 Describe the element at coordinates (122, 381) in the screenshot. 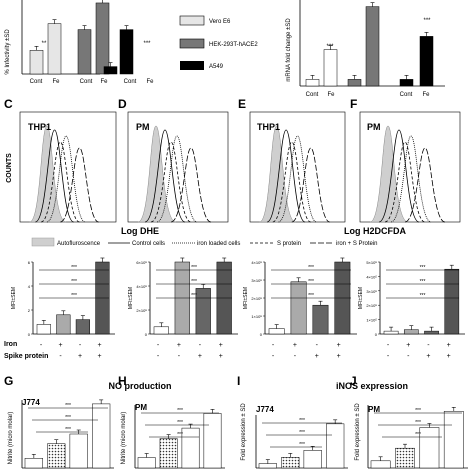

I see `panel-letter-h: H` at that location.